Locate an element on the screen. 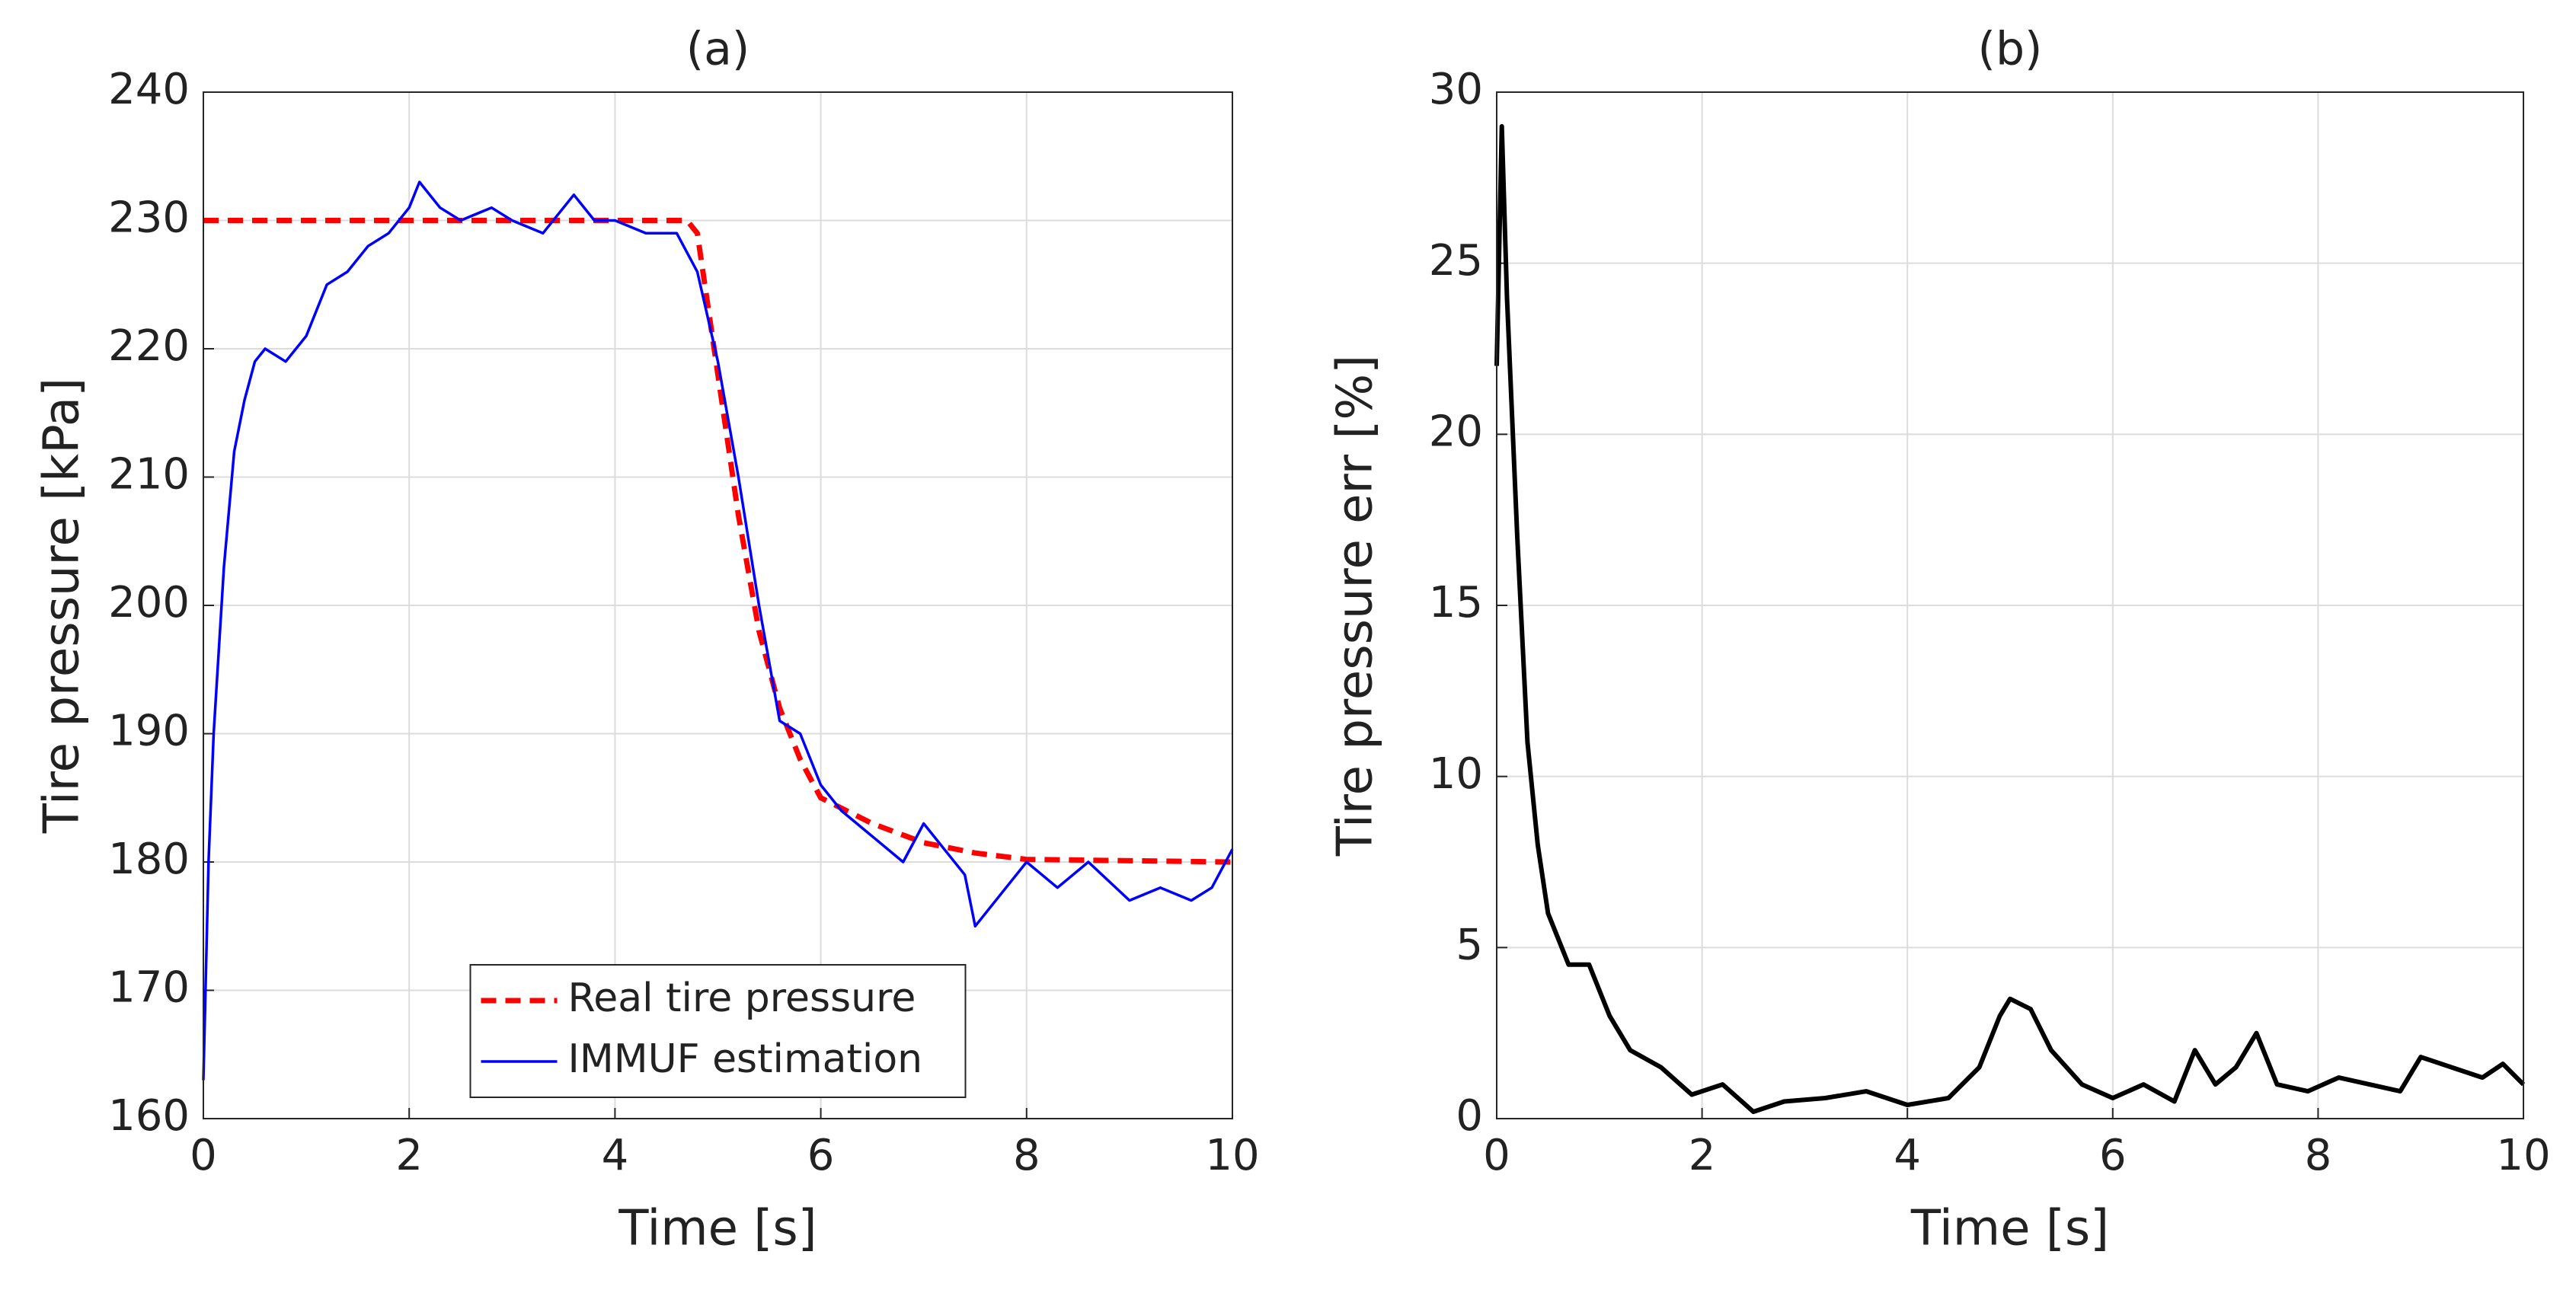 This screenshot has height=1293, width=2576. y-tick-label: 210 is located at coordinates (149, 475).